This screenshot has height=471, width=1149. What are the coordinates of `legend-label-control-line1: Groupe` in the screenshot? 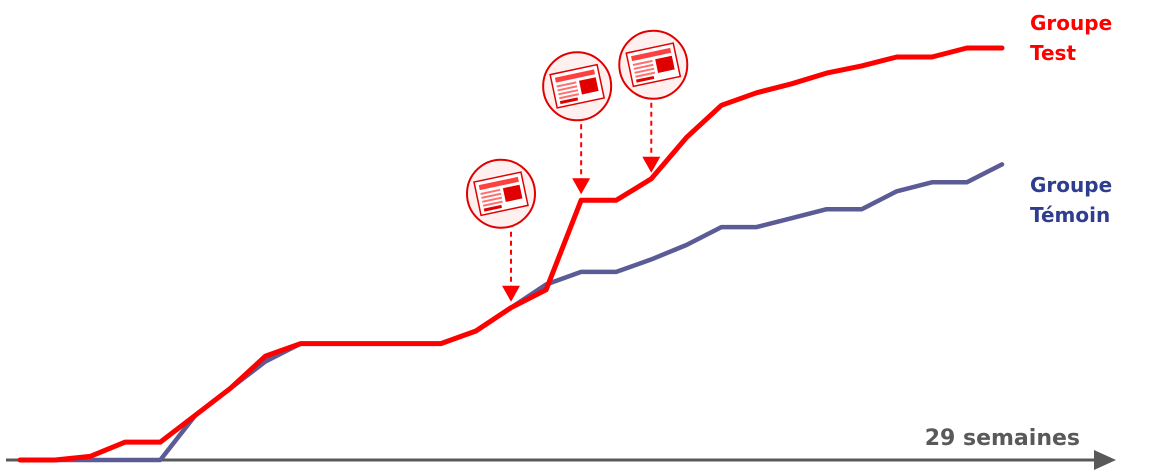 It's located at (1071, 185).